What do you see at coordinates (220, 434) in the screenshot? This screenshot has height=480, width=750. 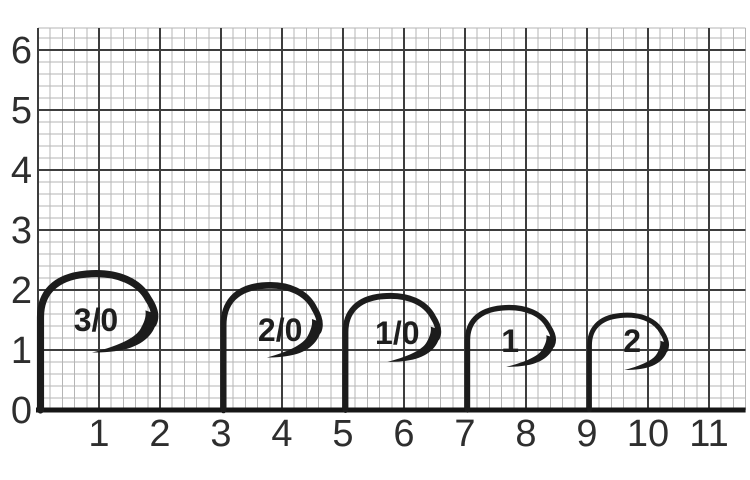 I see `x-tick-label: 3` at bounding box center [220, 434].